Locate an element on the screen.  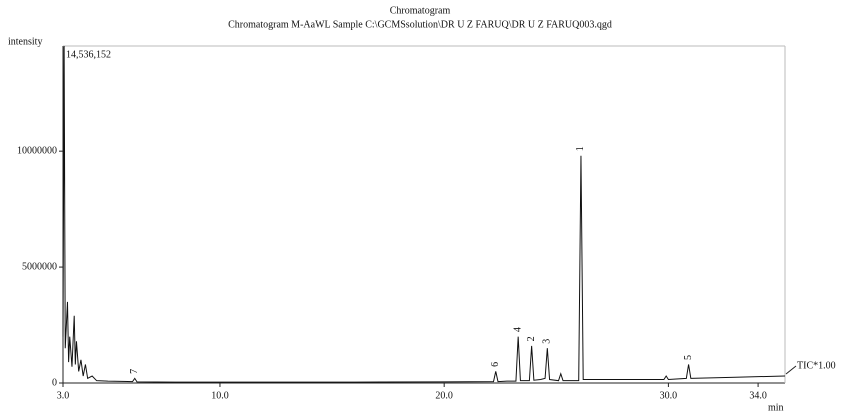
y-axis-label: intensity is located at coordinates (25, 41).